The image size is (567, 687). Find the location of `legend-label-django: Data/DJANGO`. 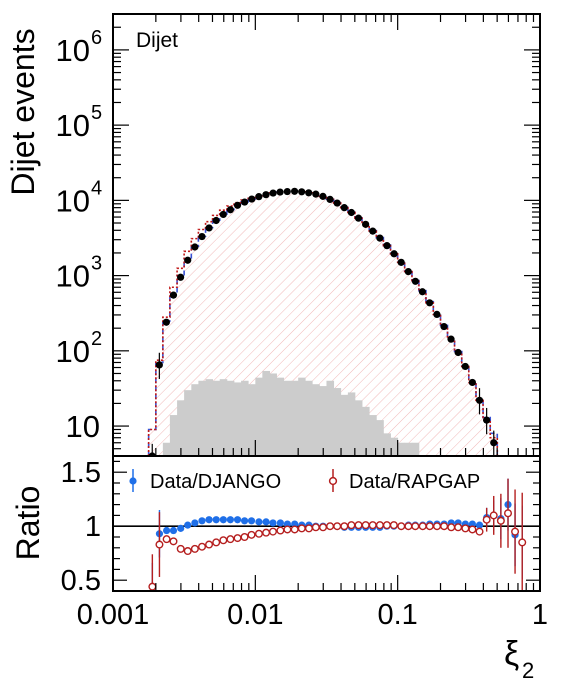

legend-label-django: Data/DJANGO is located at coordinates (215, 482).